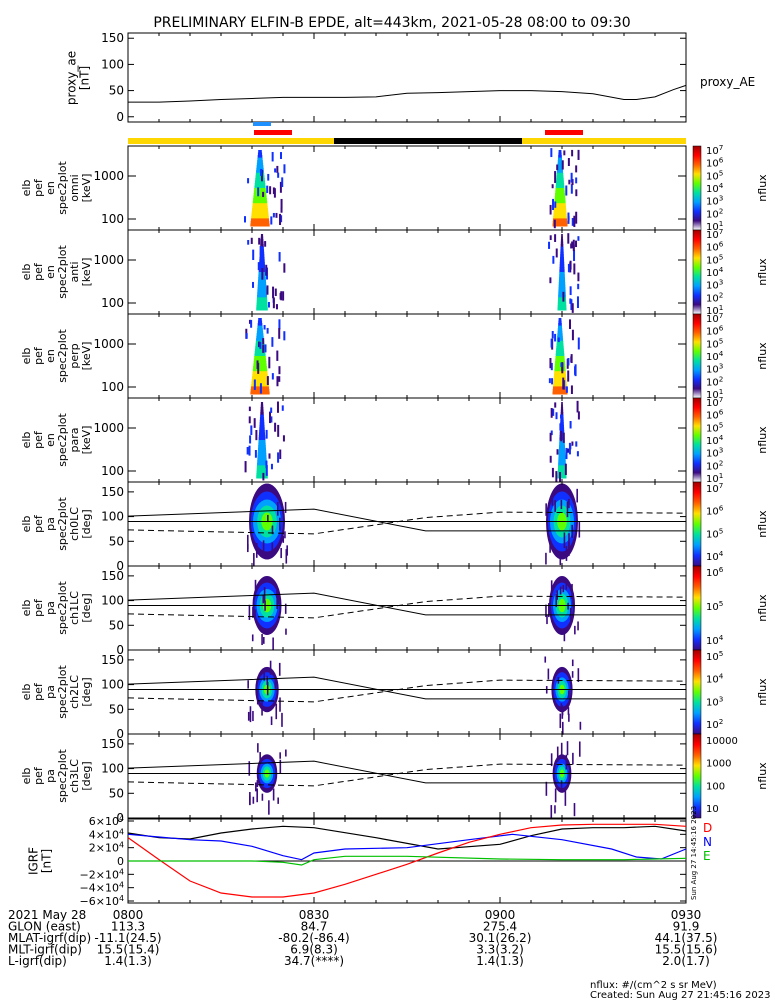  Describe the element at coordinates (264, 441) in the screenshot. I see `spectrogram-burst` at that location.